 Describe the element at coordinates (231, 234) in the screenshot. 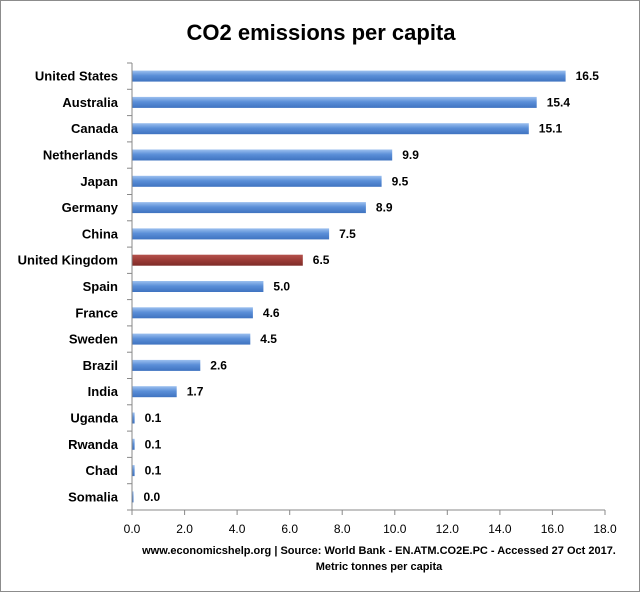

I see `bar-china` at that location.